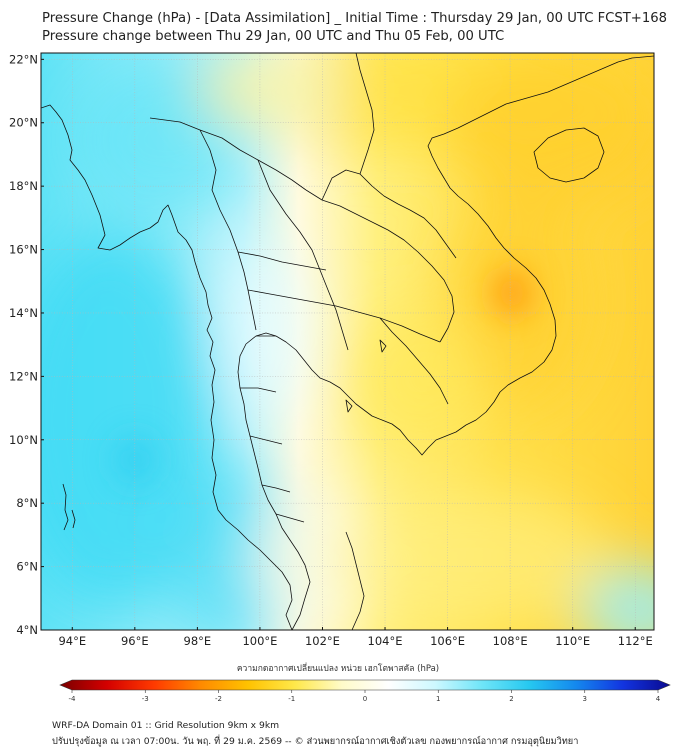 The image size is (676, 756). What do you see at coordinates (218, 699) in the screenshot?
I see `colorbar-tick-label: -2` at bounding box center [218, 699].